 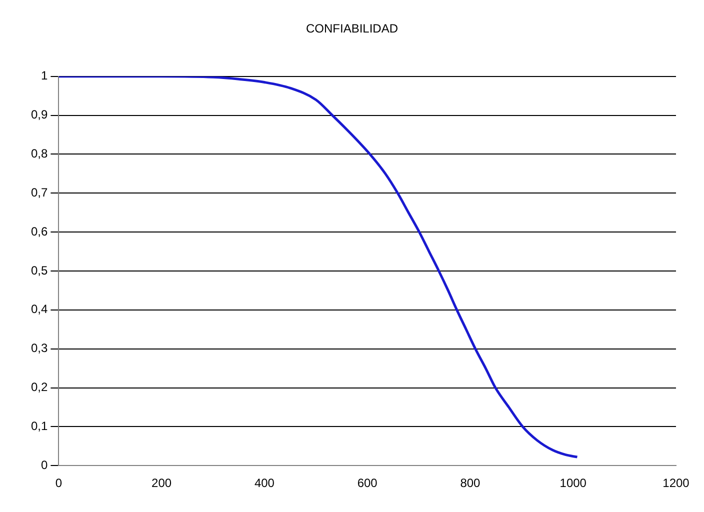 I want to click on y-tick-label: 0, so click(x=44, y=465).